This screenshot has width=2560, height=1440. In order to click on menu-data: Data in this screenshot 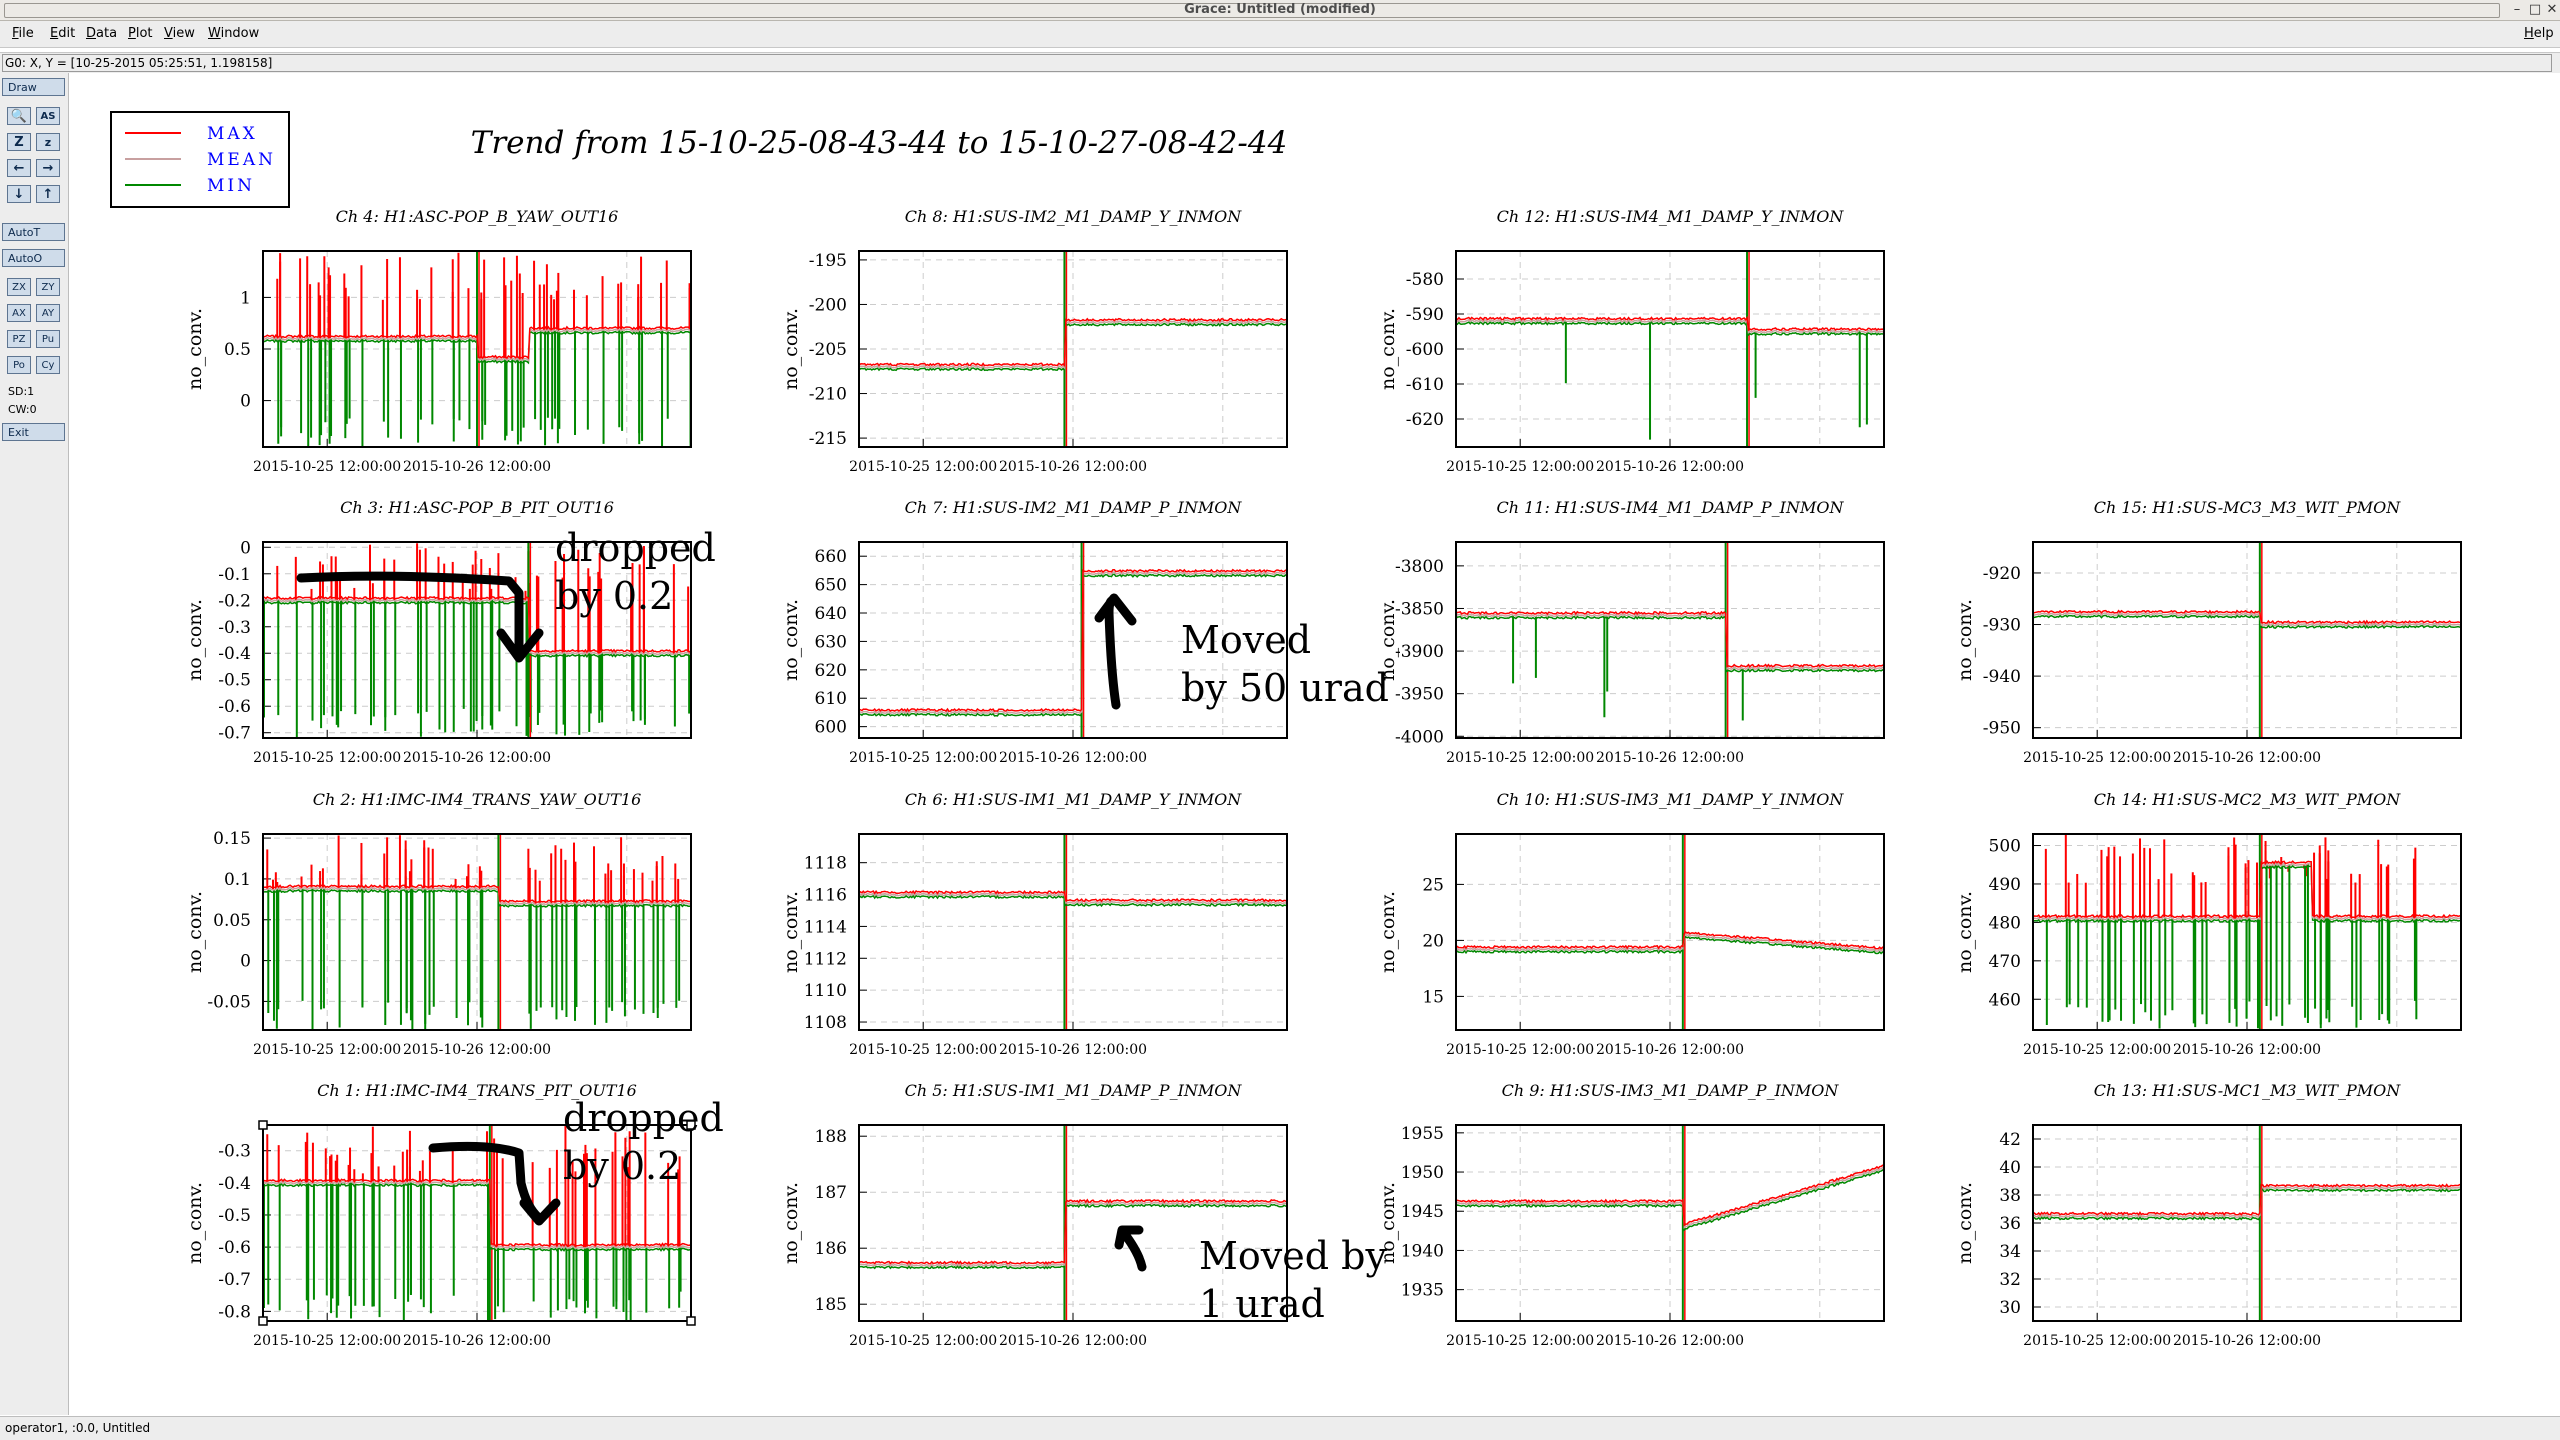, I will do `click(102, 33)`.